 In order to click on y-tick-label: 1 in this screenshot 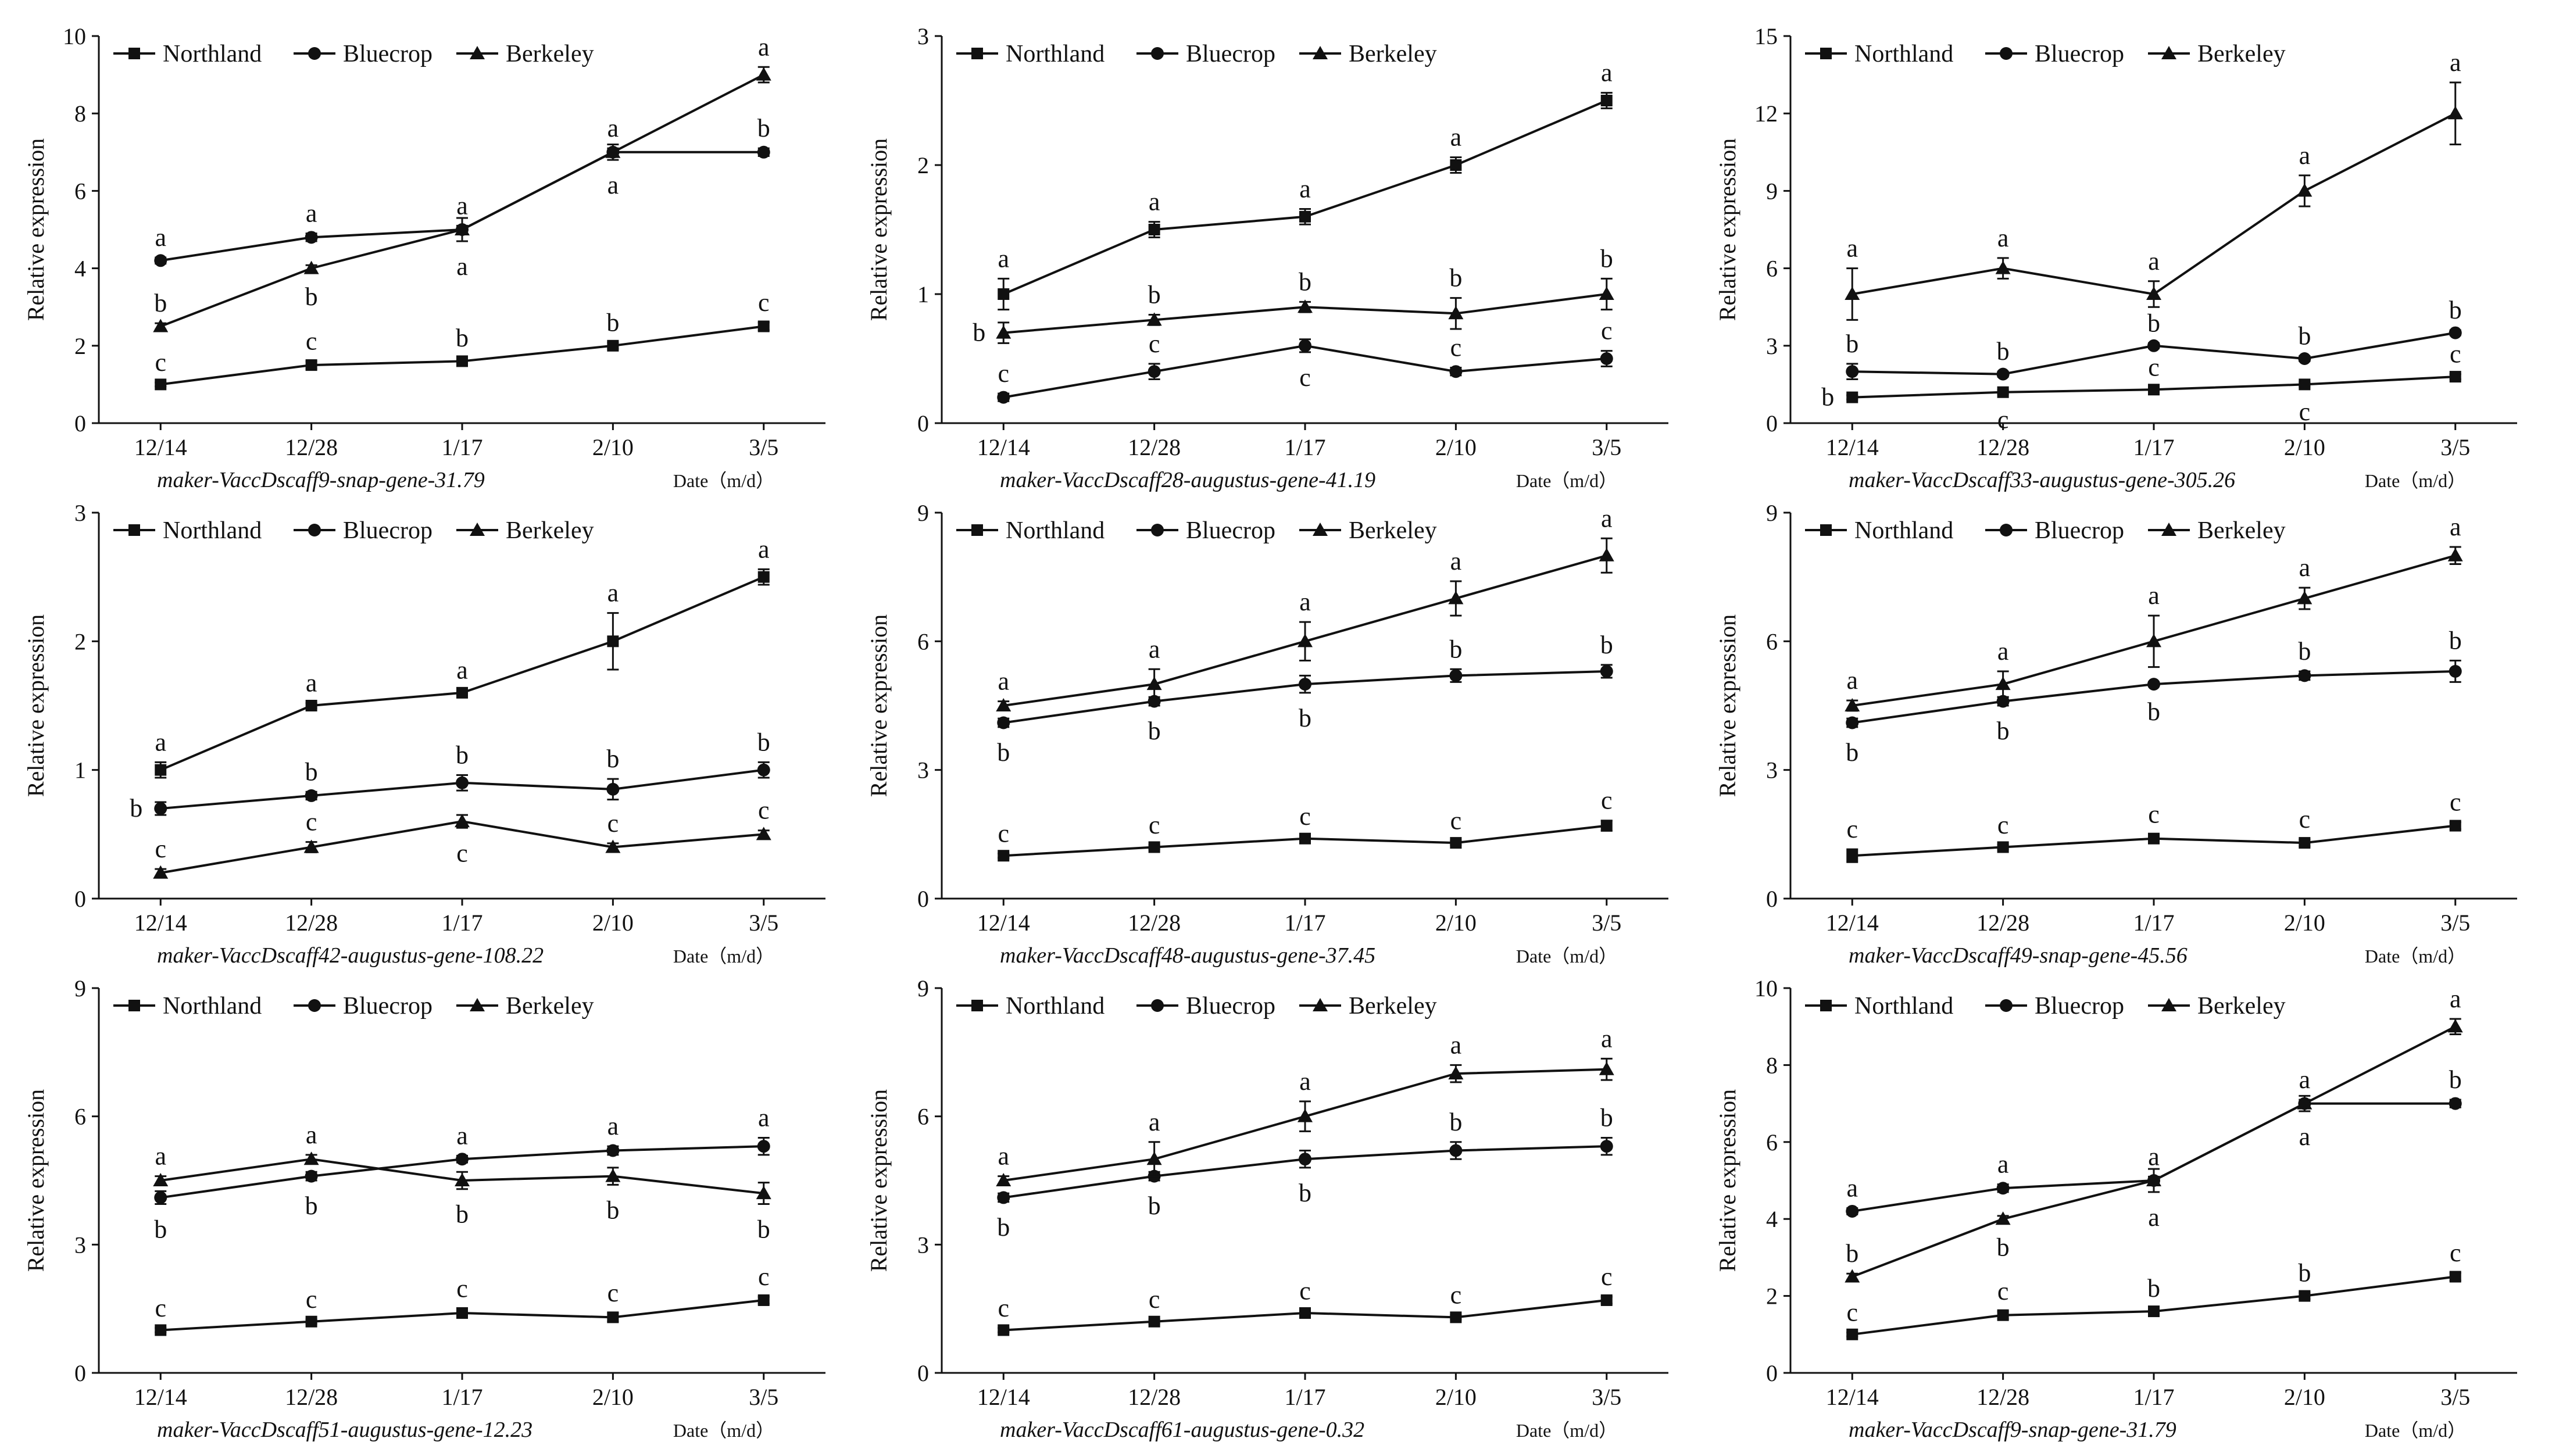, I will do `click(80, 771)`.